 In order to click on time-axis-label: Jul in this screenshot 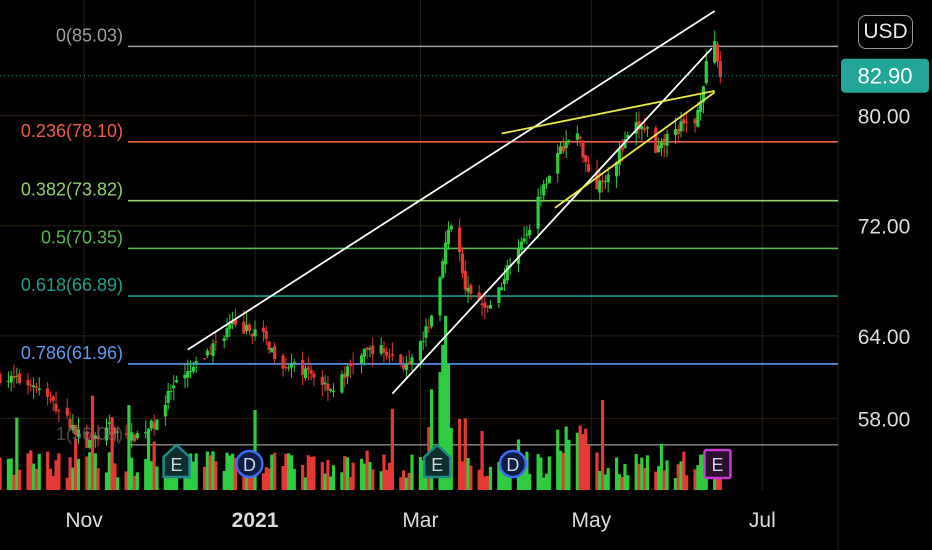, I will do `click(762, 520)`.